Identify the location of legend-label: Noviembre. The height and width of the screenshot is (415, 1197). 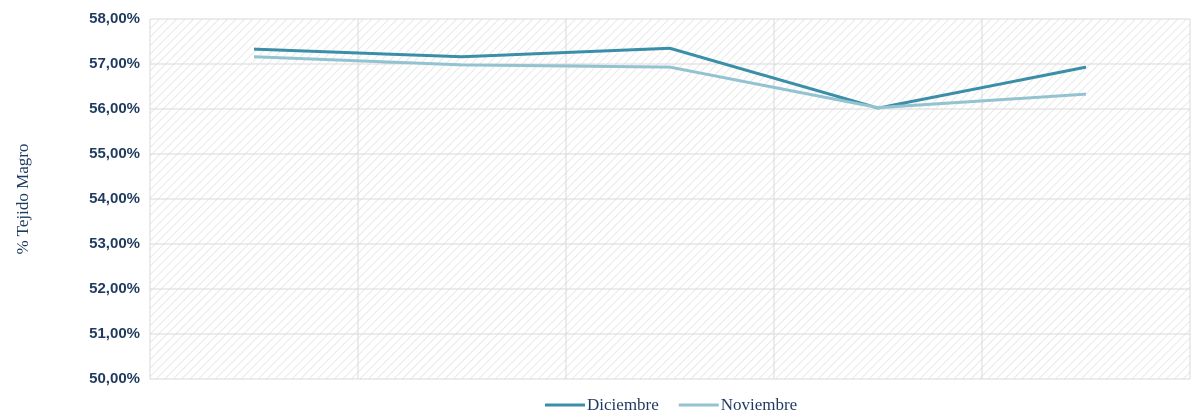
(759, 404).